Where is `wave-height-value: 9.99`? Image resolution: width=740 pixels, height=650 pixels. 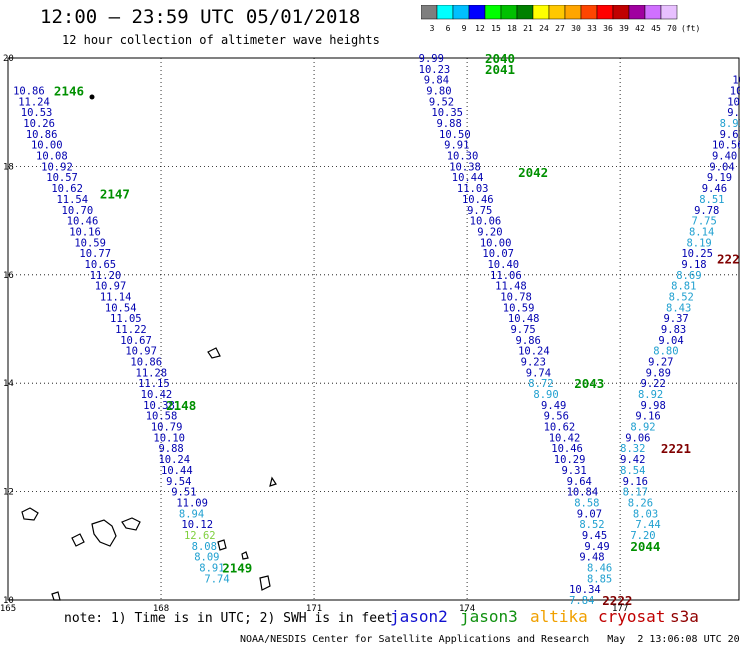
wave-height-value: 9.99 is located at coordinates (431, 59).